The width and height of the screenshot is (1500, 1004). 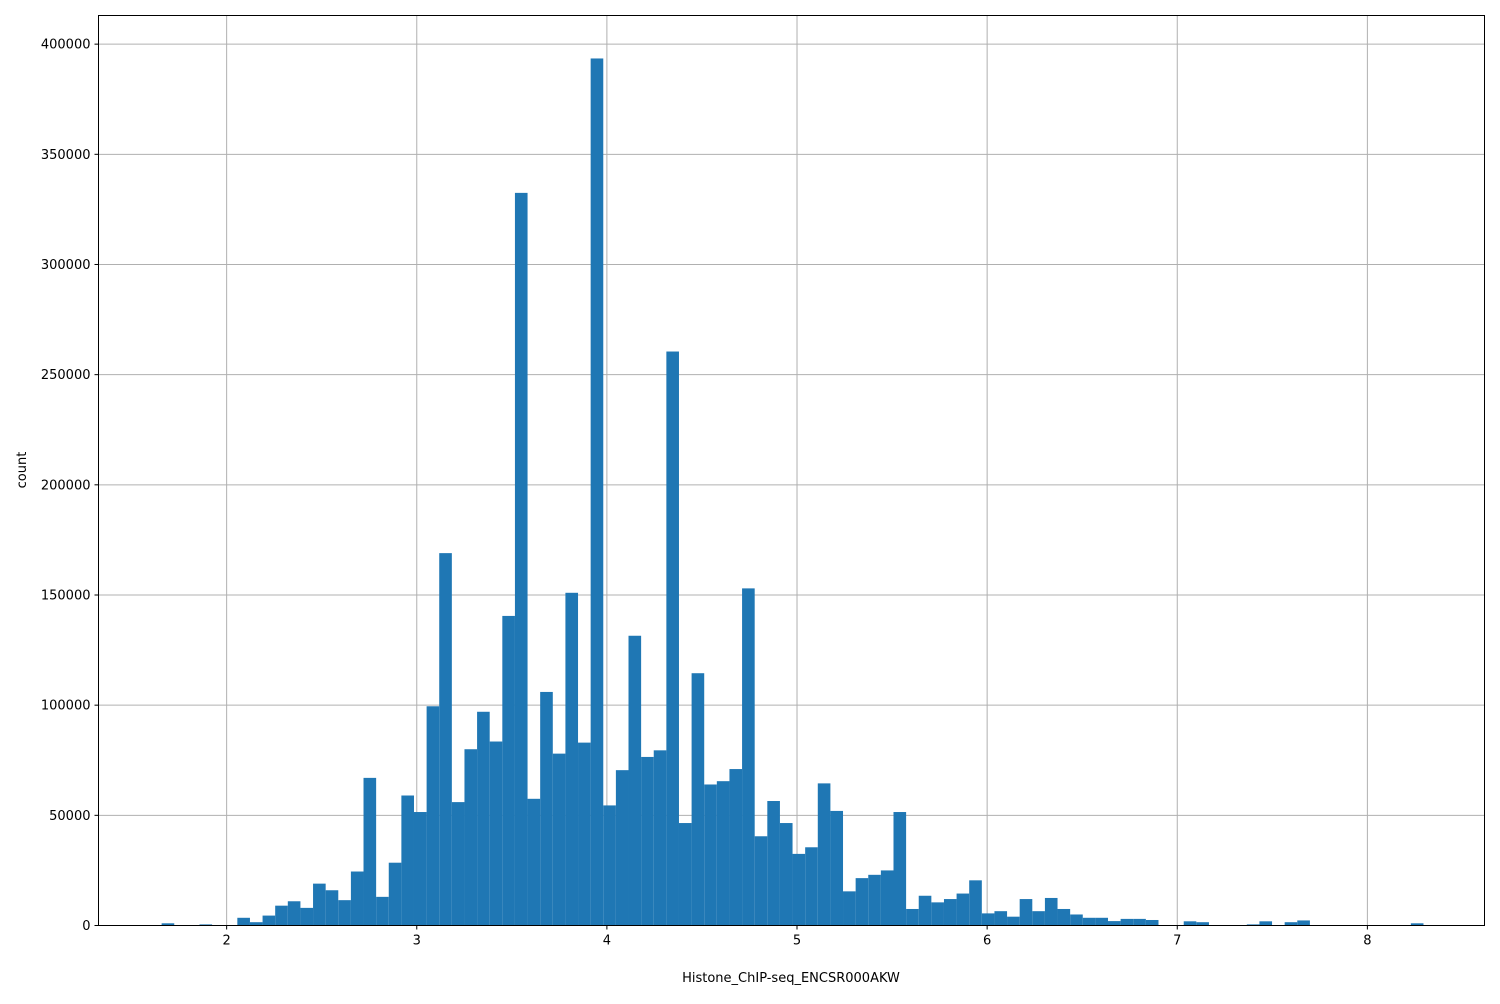 I want to click on y-tick-label: 100000, so click(x=66, y=706).